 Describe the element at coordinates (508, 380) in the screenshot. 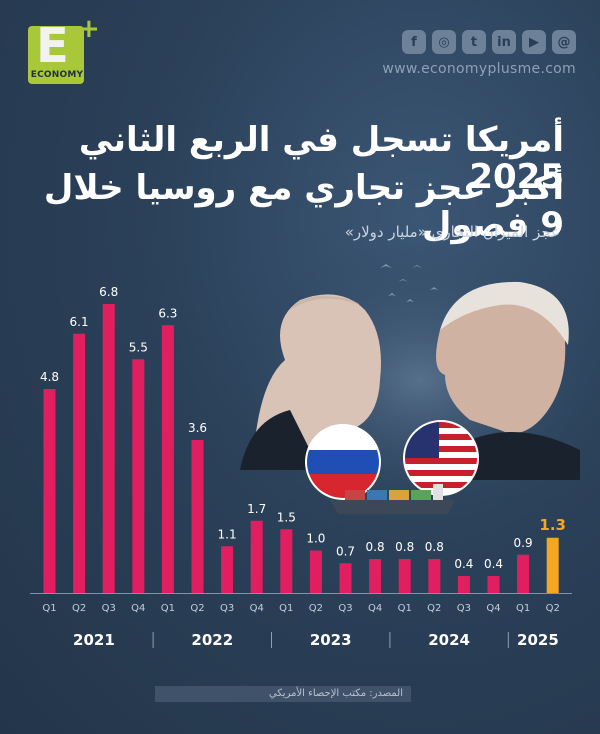

I see `right-portrait` at that location.